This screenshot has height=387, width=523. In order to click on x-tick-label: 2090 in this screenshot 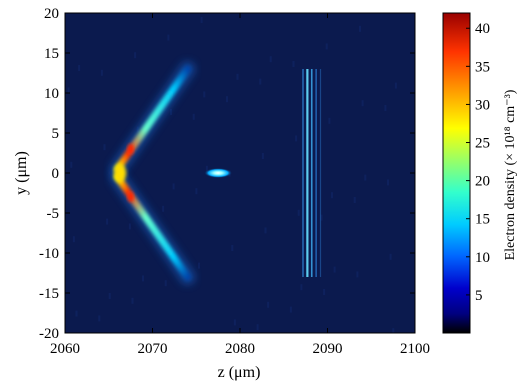, I will do `click(328, 349)`.